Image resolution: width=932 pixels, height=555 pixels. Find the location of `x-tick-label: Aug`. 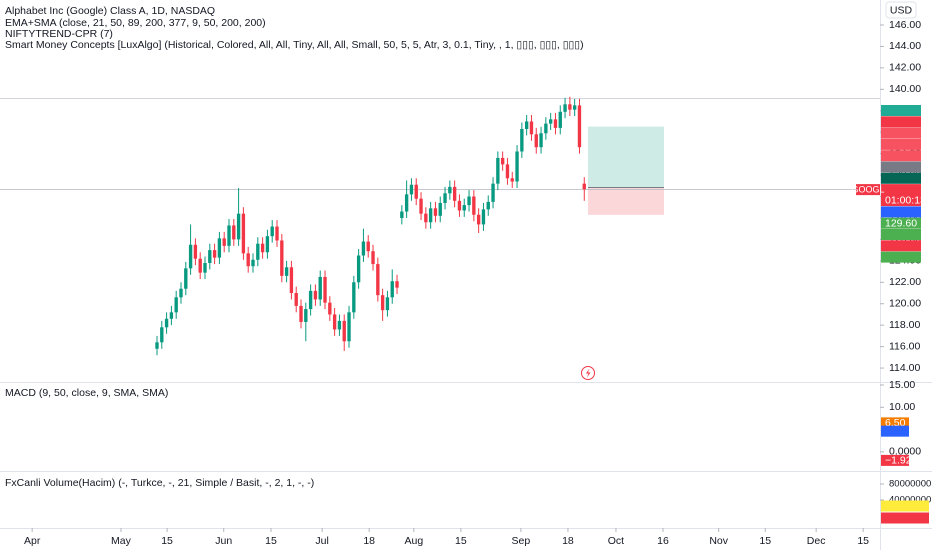

x-tick-label: Aug is located at coordinates (413, 541).